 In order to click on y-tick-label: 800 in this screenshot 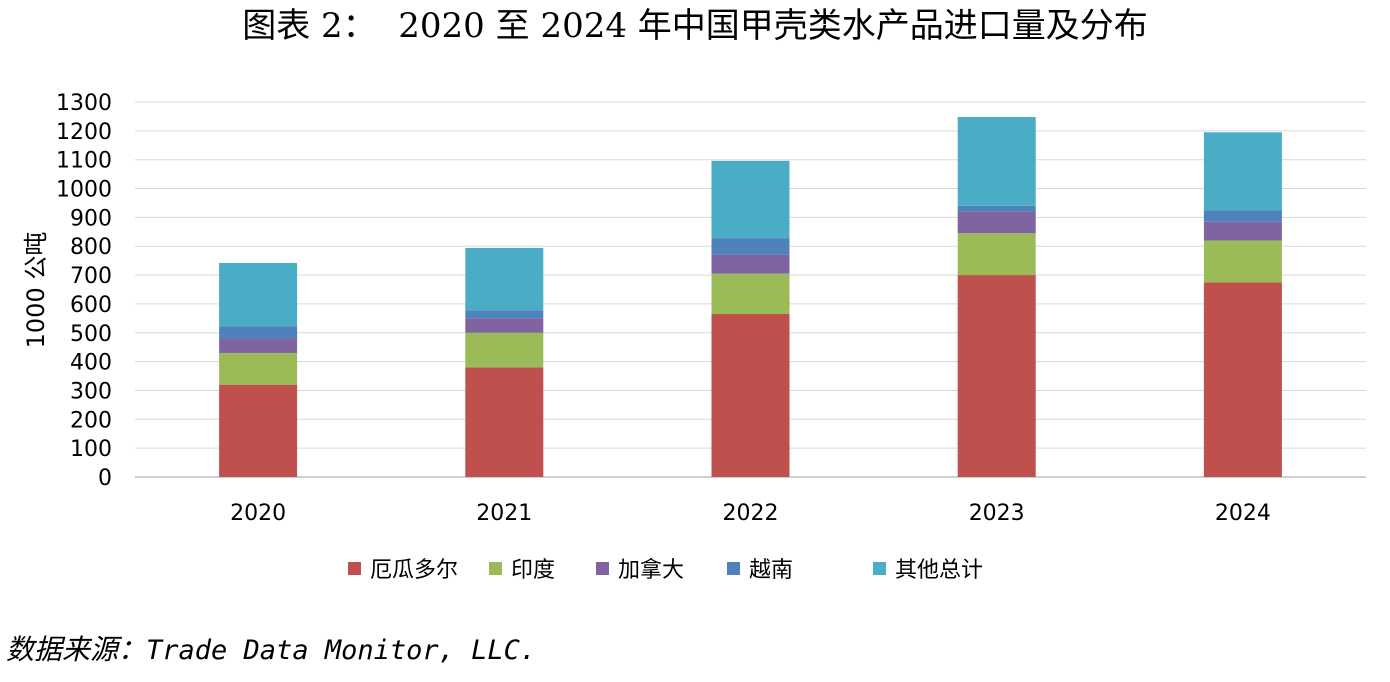, I will do `click(91, 247)`.